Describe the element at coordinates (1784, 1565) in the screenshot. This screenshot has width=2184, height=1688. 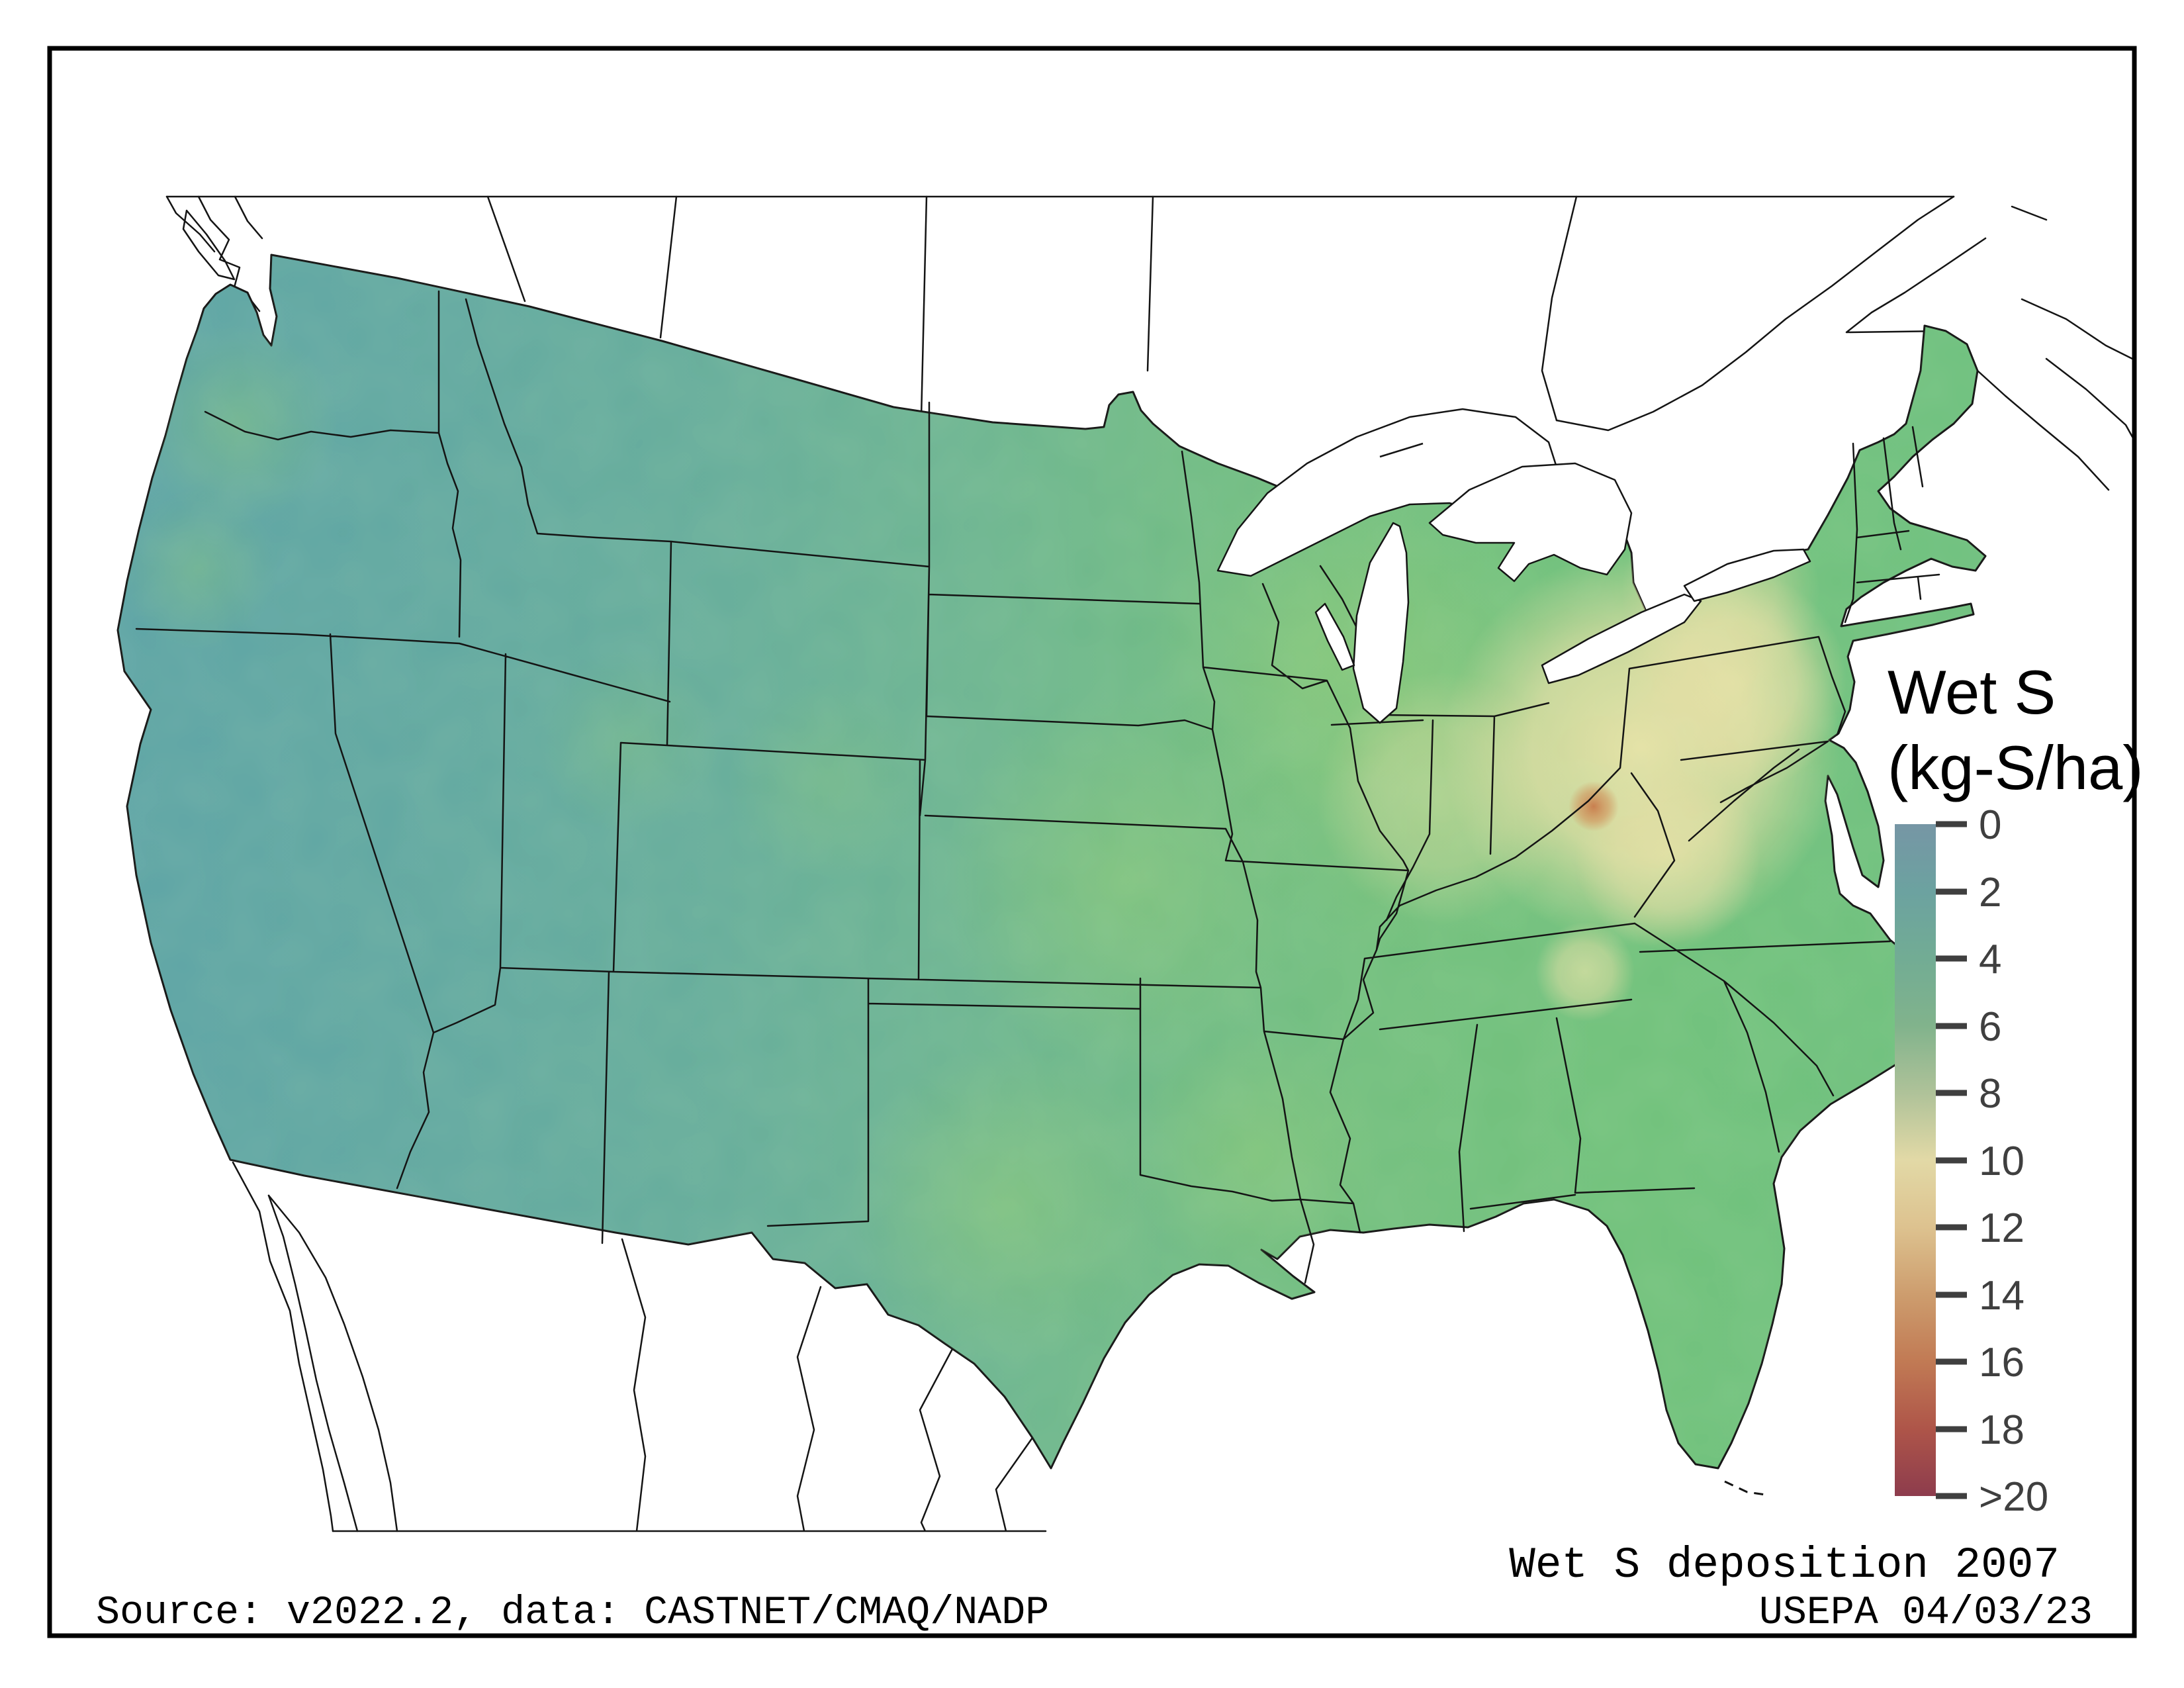
I see `map-title: Wet S deposition 2007` at that location.